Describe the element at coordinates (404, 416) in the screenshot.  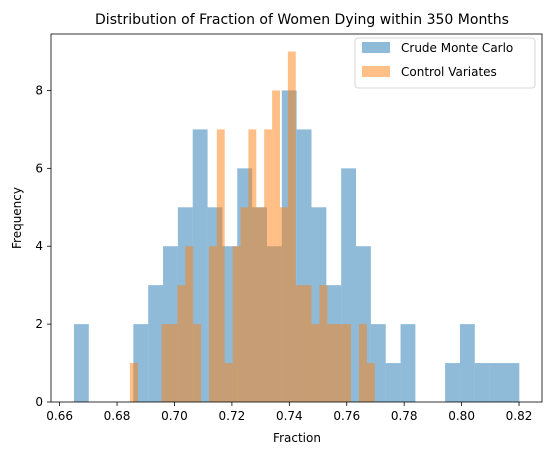
I see `x-tick-label: 0.78` at that location.